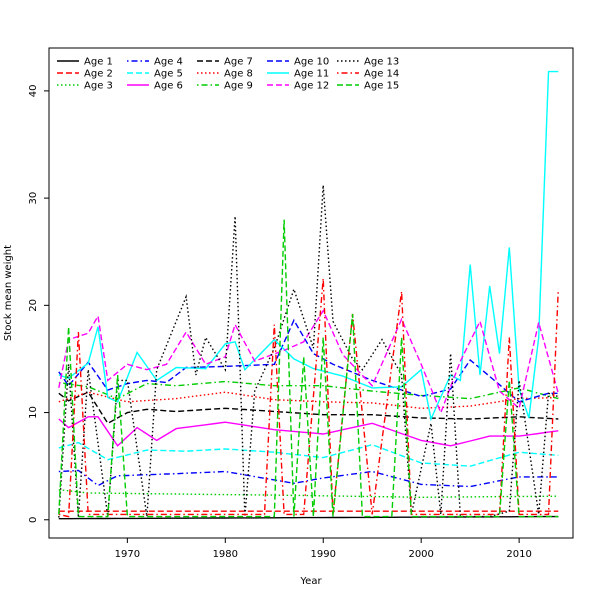  What do you see at coordinates (311, 62) in the screenshot?
I see `legend-label: Age 10` at bounding box center [311, 62].